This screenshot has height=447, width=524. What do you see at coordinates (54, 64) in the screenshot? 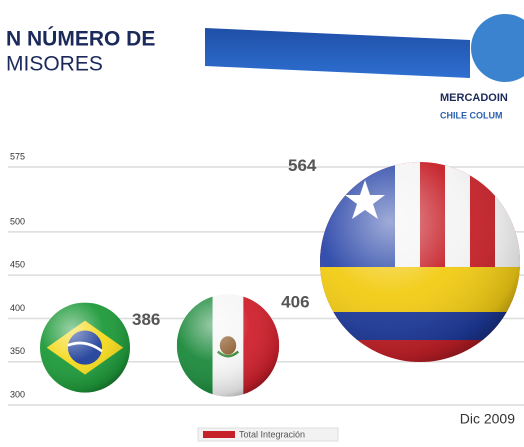
I see `chart-subtitle: MISORES` at bounding box center [54, 64].